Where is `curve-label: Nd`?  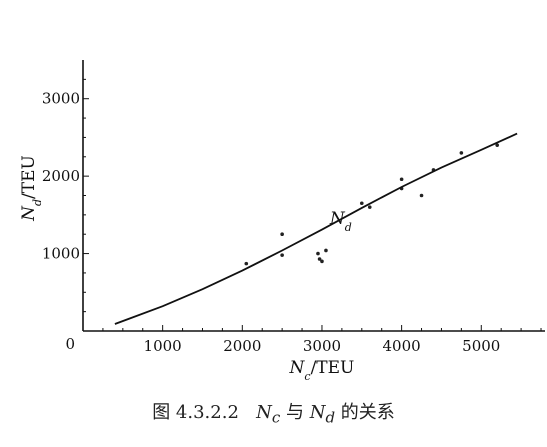
curve-label: Nd is located at coordinates (340, 221).